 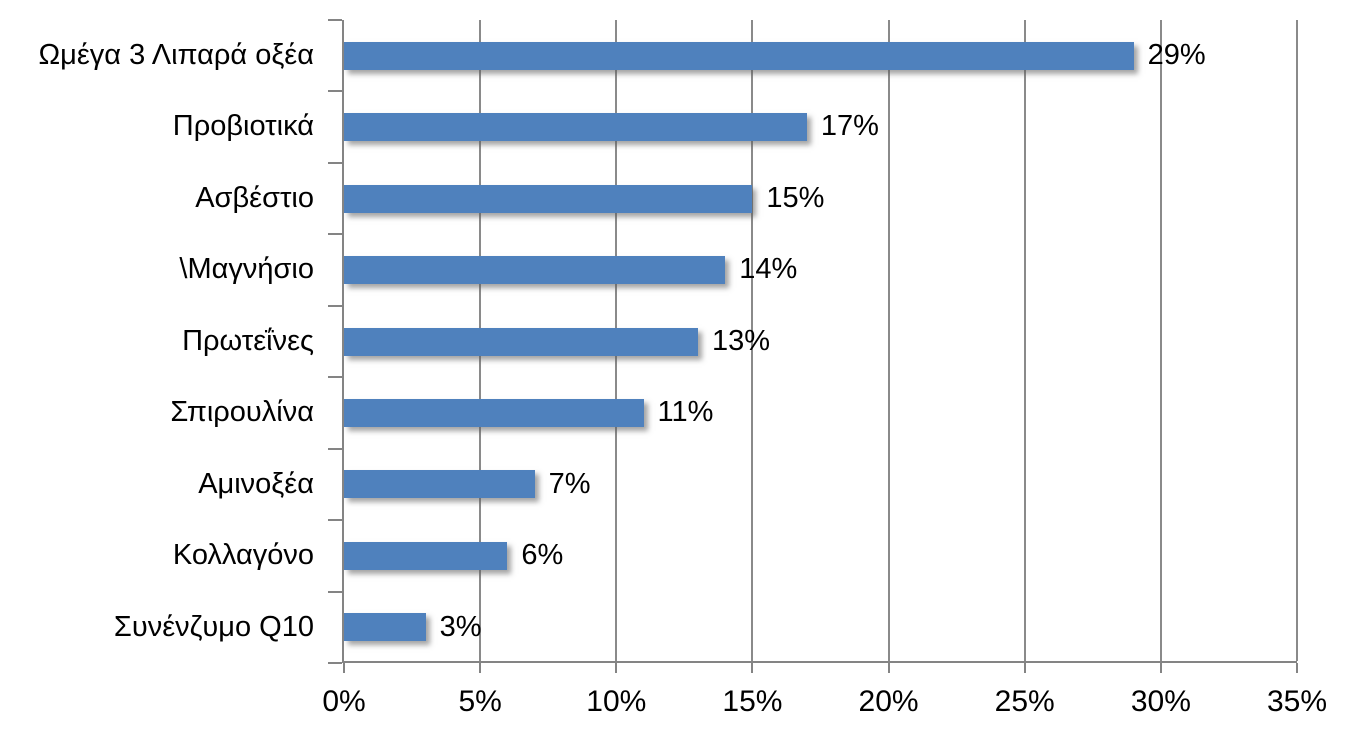 I want to click on x-axis-line, so click(x=819, y=662).